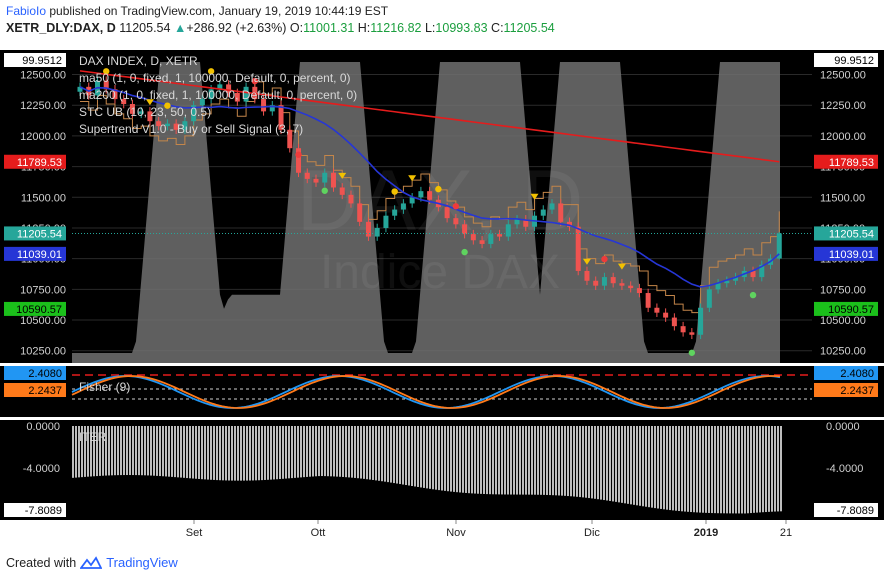 Image resolution: width=884 pixels, height=580 pixels. What do you see at coordinates (145, 112) in the screenshot?
I see `legend-stc: STC UB (10, 23, 50, 0.5)` at bounding box center [145, 112].